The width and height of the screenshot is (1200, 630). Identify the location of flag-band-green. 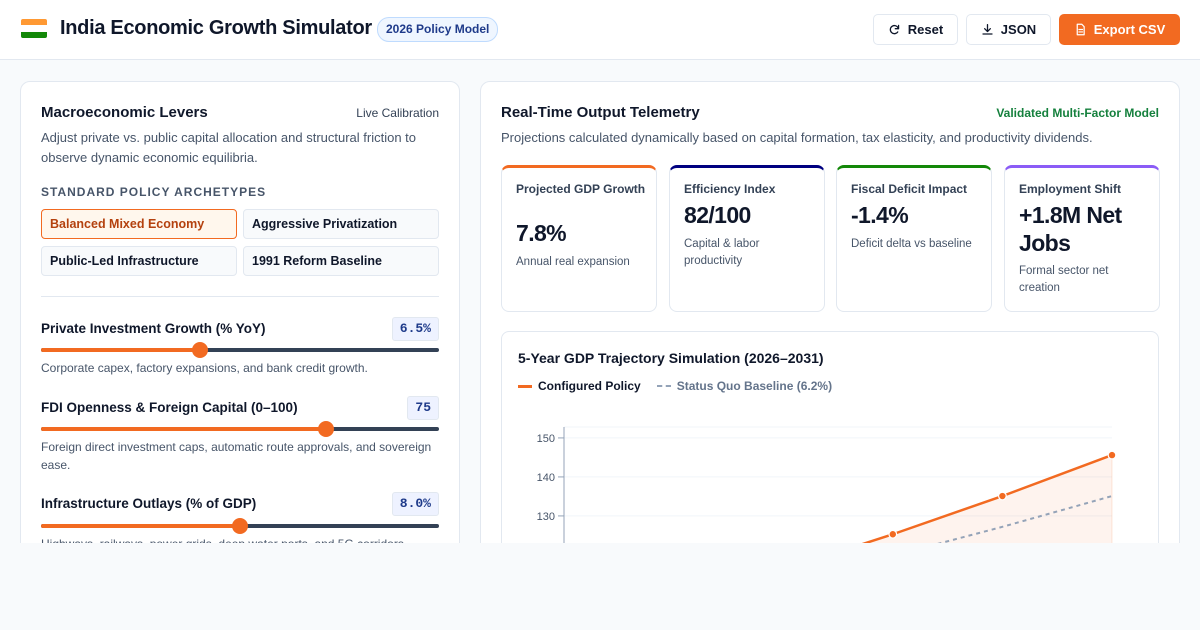
(34, 34).